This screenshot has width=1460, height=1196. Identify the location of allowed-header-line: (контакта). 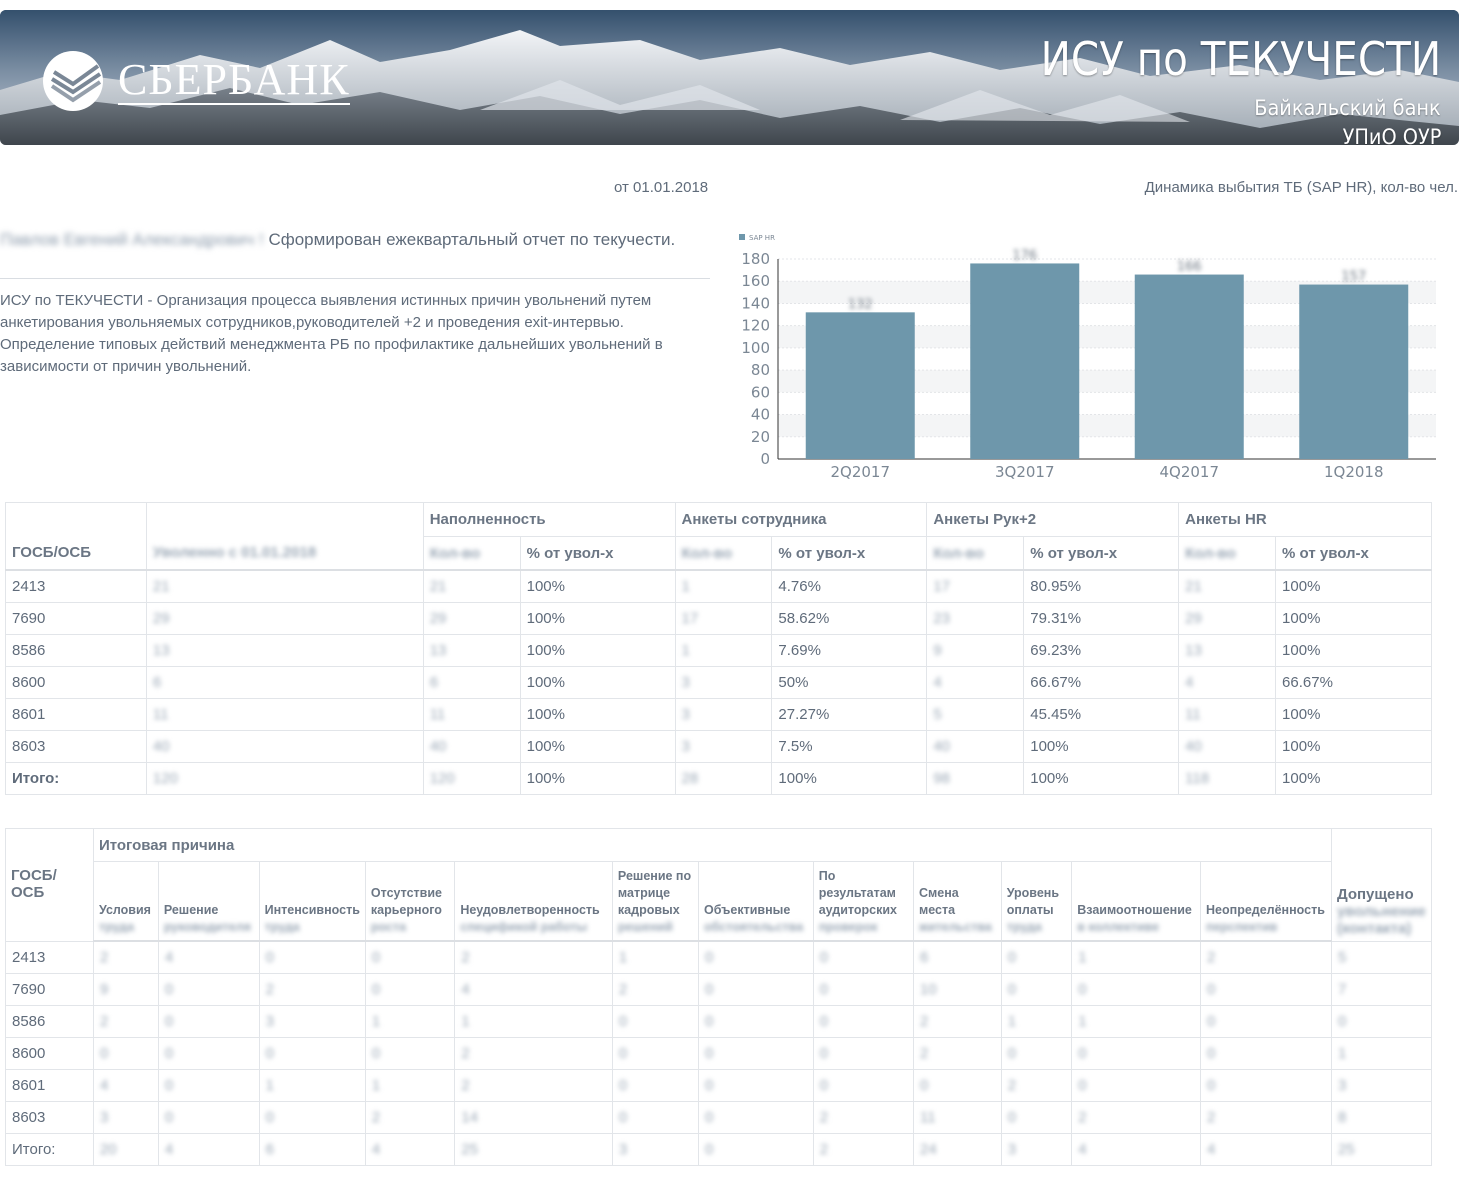
(1374, 928).